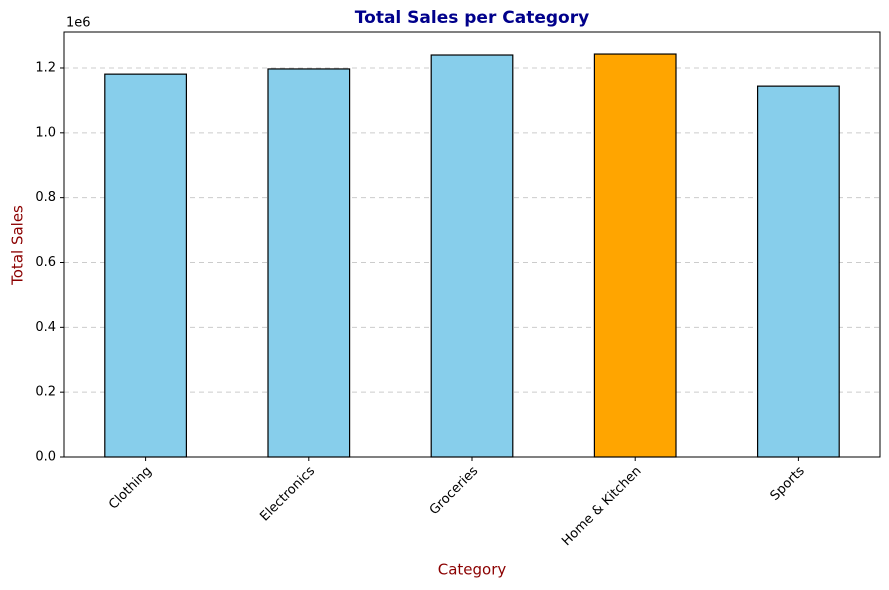  Describe the element at coordinates (18, 245) in the screenshot. I see `y-axis-label: Total Sales` at that location.